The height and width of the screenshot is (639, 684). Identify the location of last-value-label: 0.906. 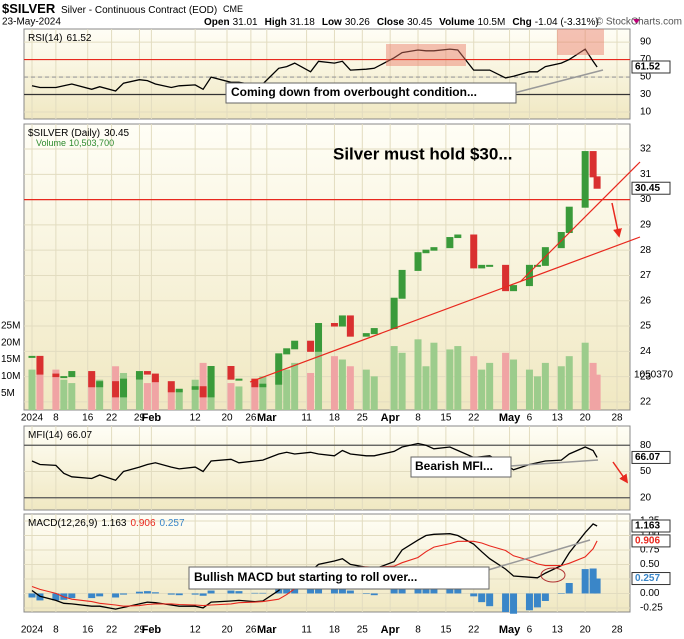
(647, 541).